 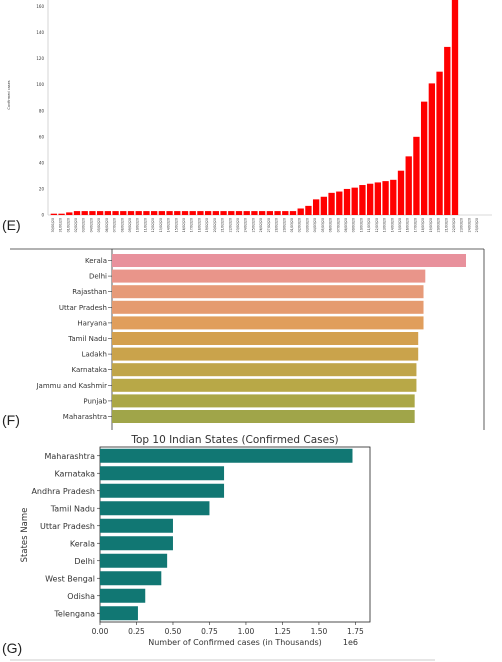 What do you see at coordinates (176, 225) in the screenshot?
I see `panel-e-x-tick-label: 15/02/20` at bounding box center [176, 225].